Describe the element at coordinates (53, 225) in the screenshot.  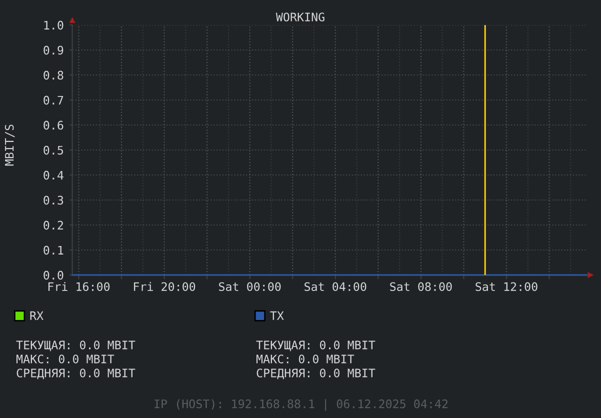
I see `y-tick-label: 0.2` at that location.